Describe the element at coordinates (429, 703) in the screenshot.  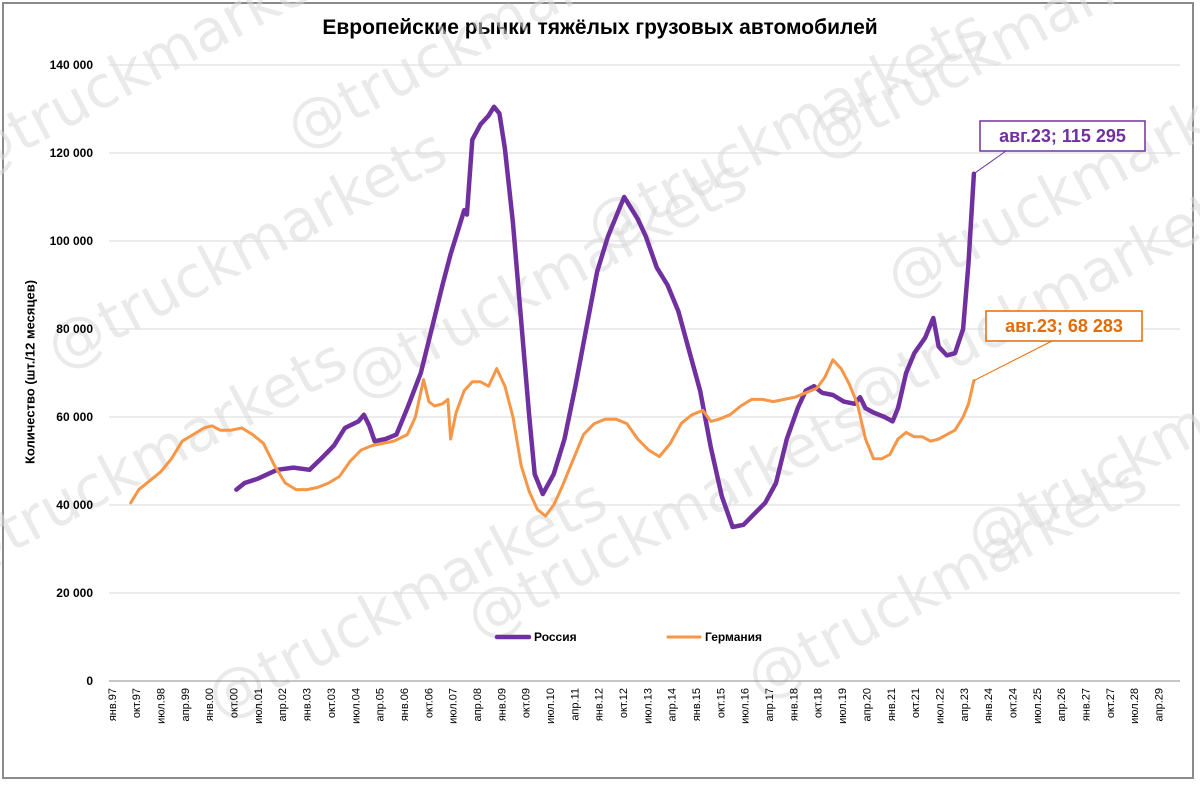
I see `x-tick-label: окт.06` at that location.